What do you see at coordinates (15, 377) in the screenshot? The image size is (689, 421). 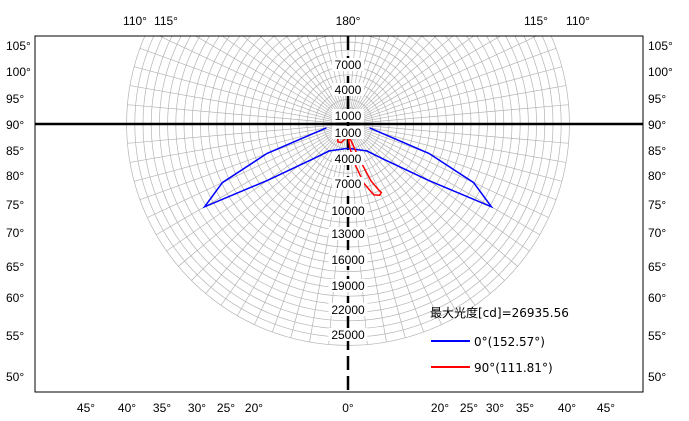 I see `left-angle-label: 50°` at bounding box center [15, 377].